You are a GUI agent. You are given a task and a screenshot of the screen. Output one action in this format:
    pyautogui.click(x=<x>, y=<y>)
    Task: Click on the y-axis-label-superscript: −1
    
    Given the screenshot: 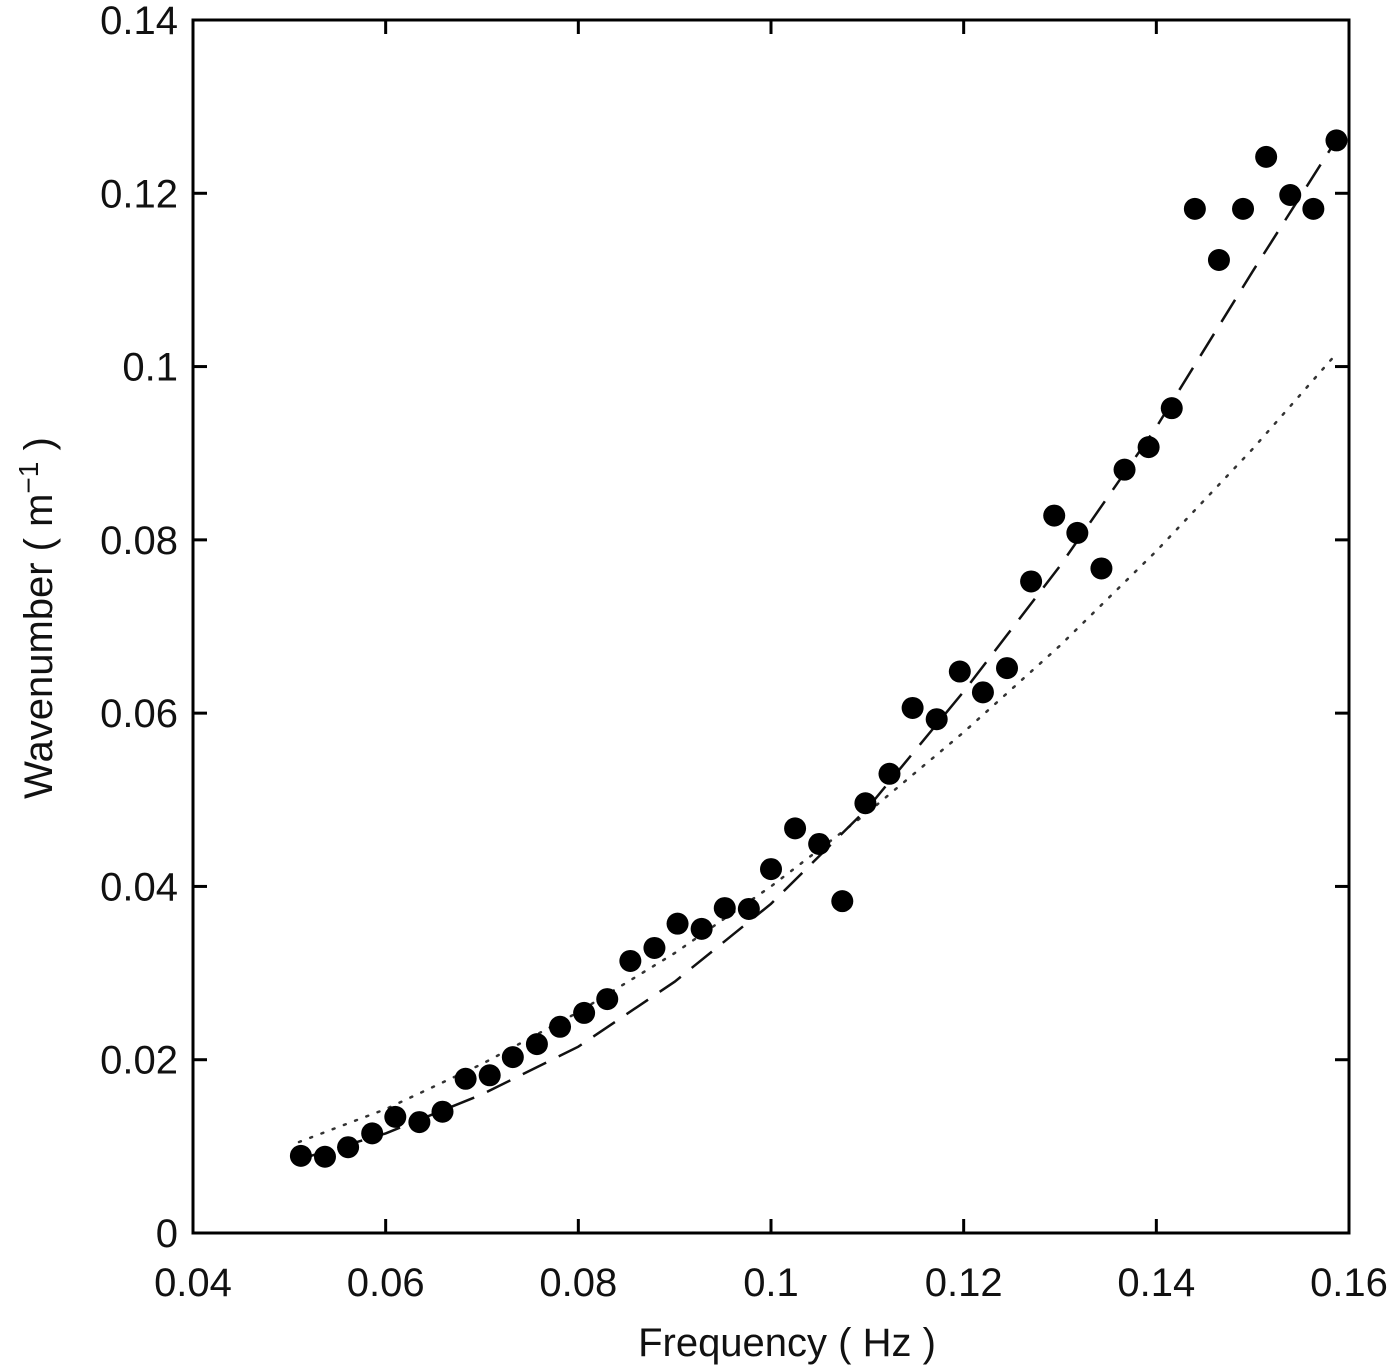 What is the action you would take?
    pyautogui.click(x=28, y=478)
    